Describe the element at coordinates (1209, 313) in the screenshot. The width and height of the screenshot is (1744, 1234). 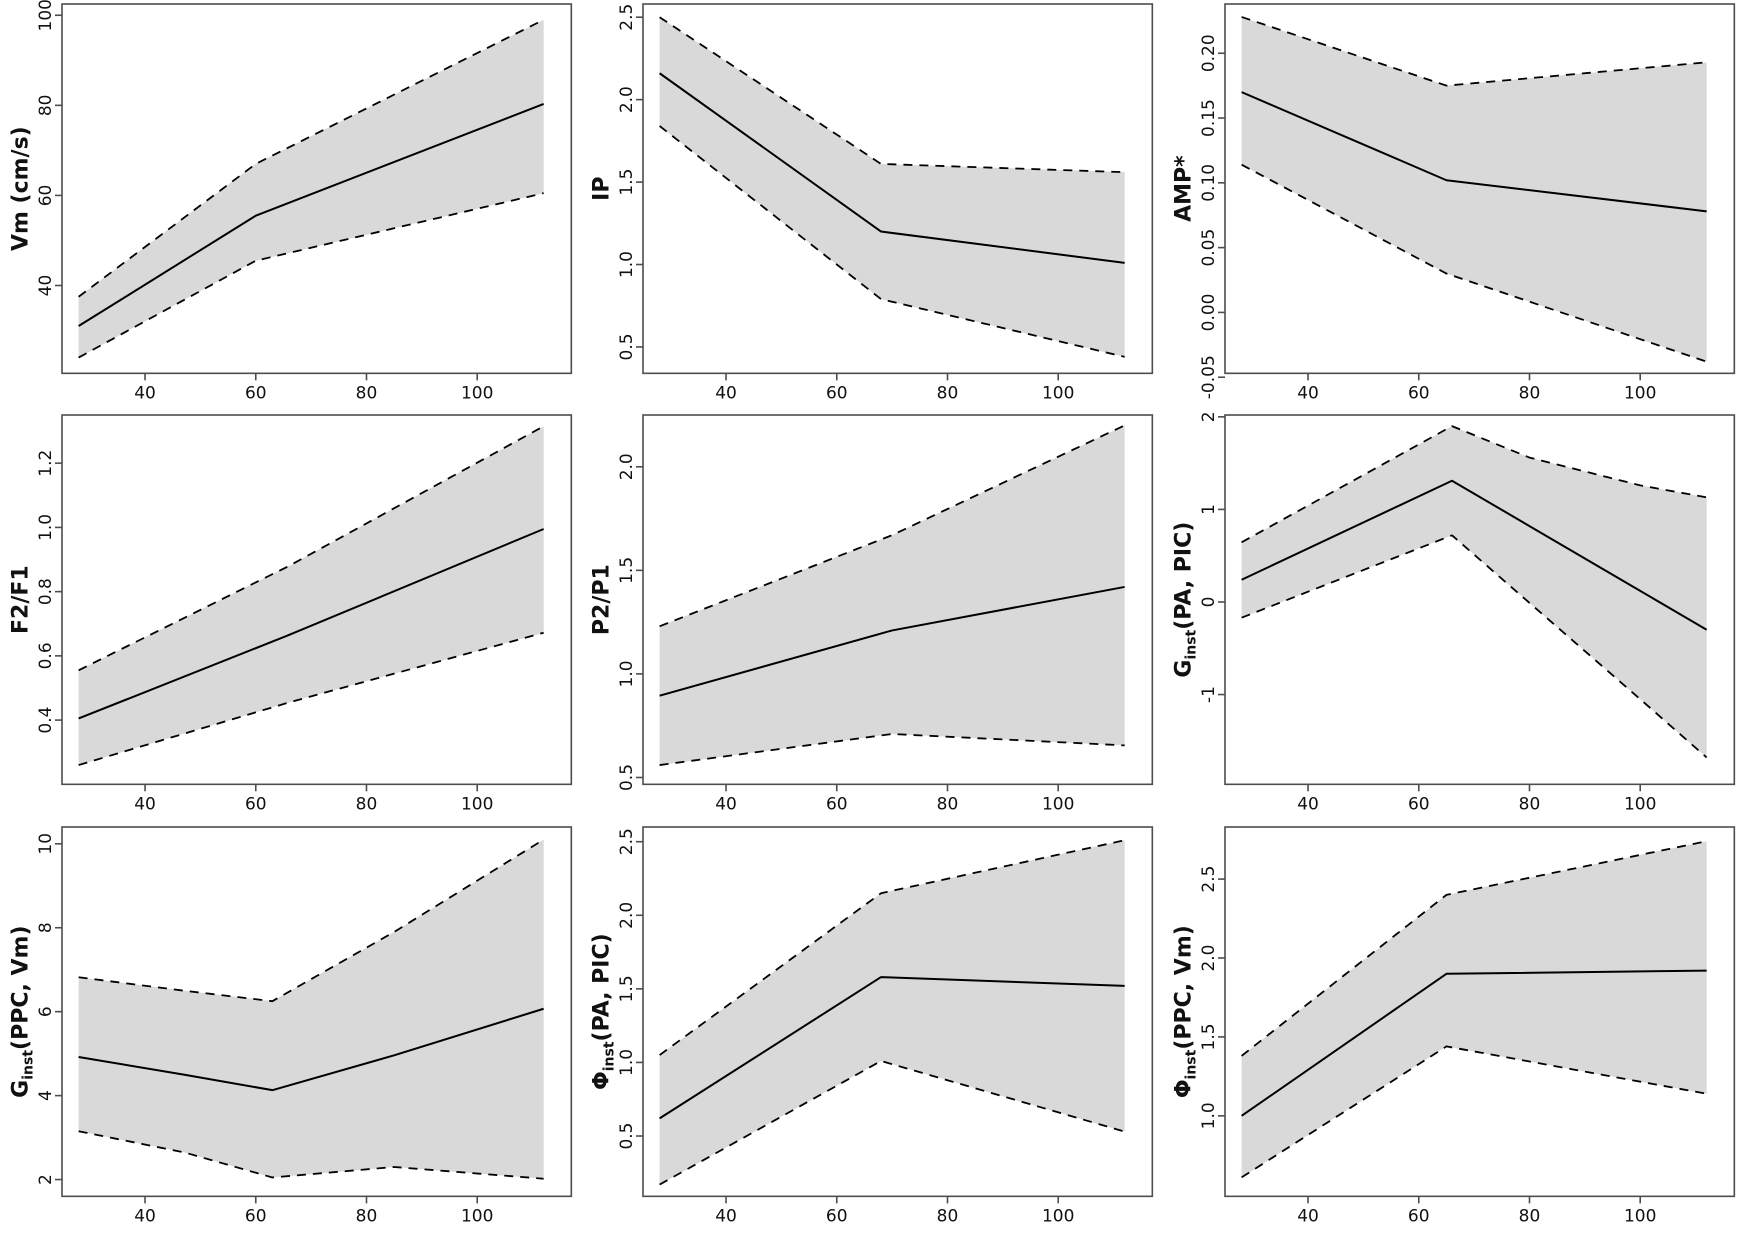
I see `y-tick-label: 0.00` at that location.